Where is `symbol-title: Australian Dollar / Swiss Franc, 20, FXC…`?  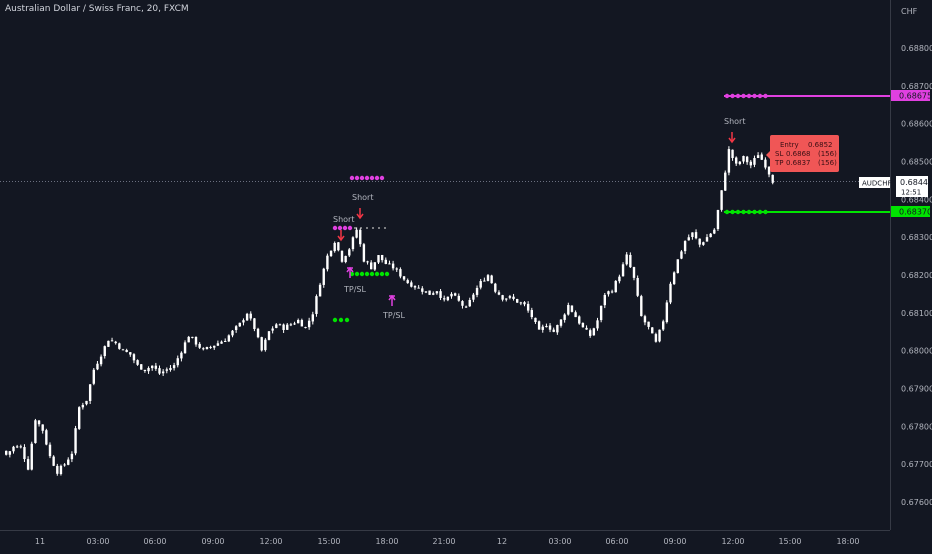 symbol-title: Australian Dollar / Swiss Franc, 20, FXC… is located at coordinates (97, 9).